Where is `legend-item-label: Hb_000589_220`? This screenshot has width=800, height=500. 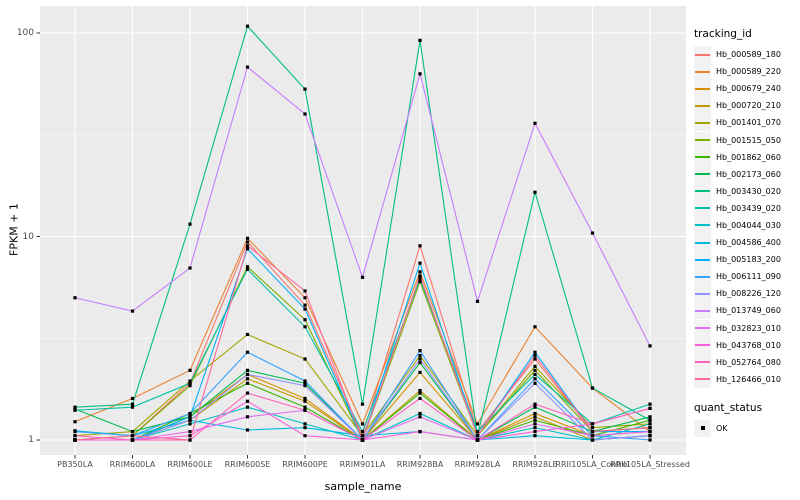 legend-item-label: Hb_000589_220 is located at coordinates (748, 72).